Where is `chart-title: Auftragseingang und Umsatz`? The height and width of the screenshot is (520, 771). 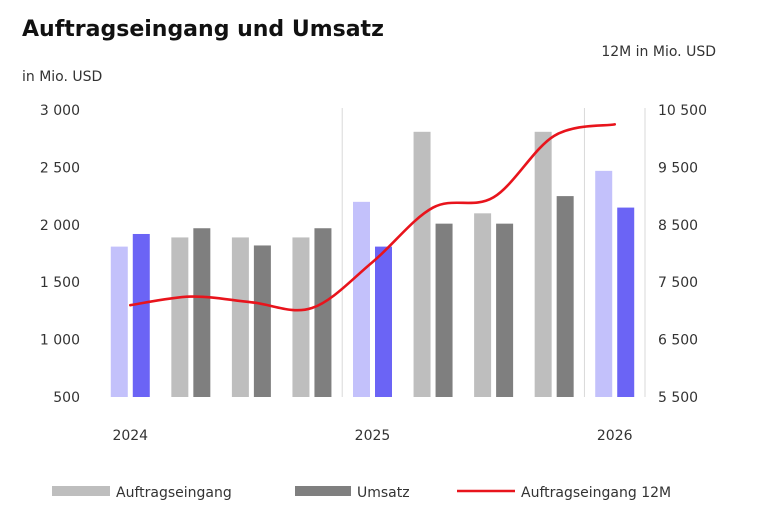 chart-title: Auftragseingang und Umsatz is located at coordinates (203, 29).